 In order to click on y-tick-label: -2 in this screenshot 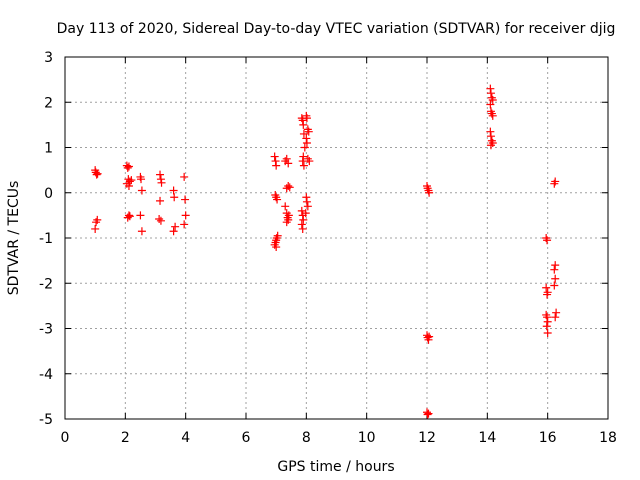, I will do `click(46, 284)`.